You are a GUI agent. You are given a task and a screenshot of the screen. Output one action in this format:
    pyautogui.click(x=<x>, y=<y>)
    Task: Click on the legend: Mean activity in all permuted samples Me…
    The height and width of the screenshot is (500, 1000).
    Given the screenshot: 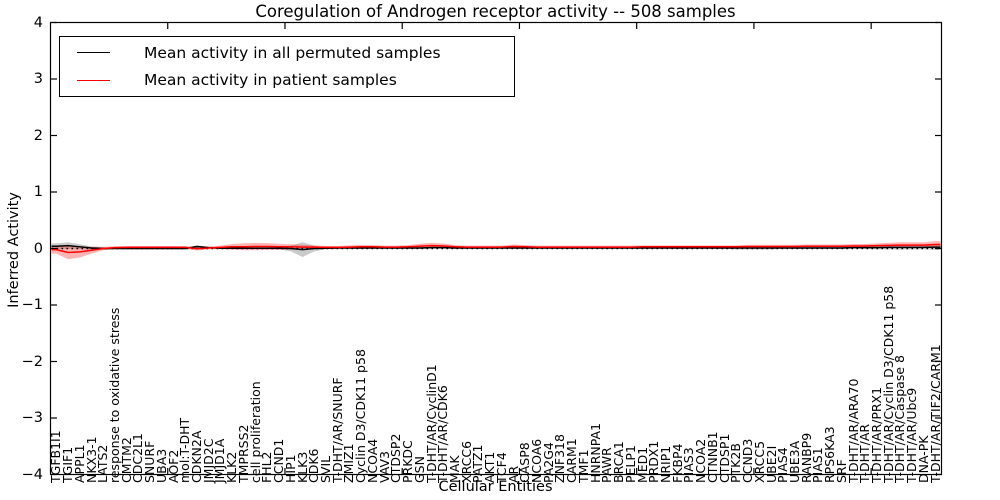 What is the action you would take?
    pyautogui.click(x=287, y=66)
    